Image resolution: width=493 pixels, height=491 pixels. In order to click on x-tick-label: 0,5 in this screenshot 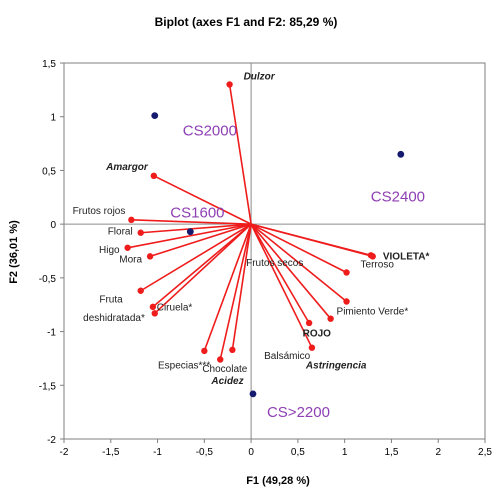, I will do `click(298, 452)`.